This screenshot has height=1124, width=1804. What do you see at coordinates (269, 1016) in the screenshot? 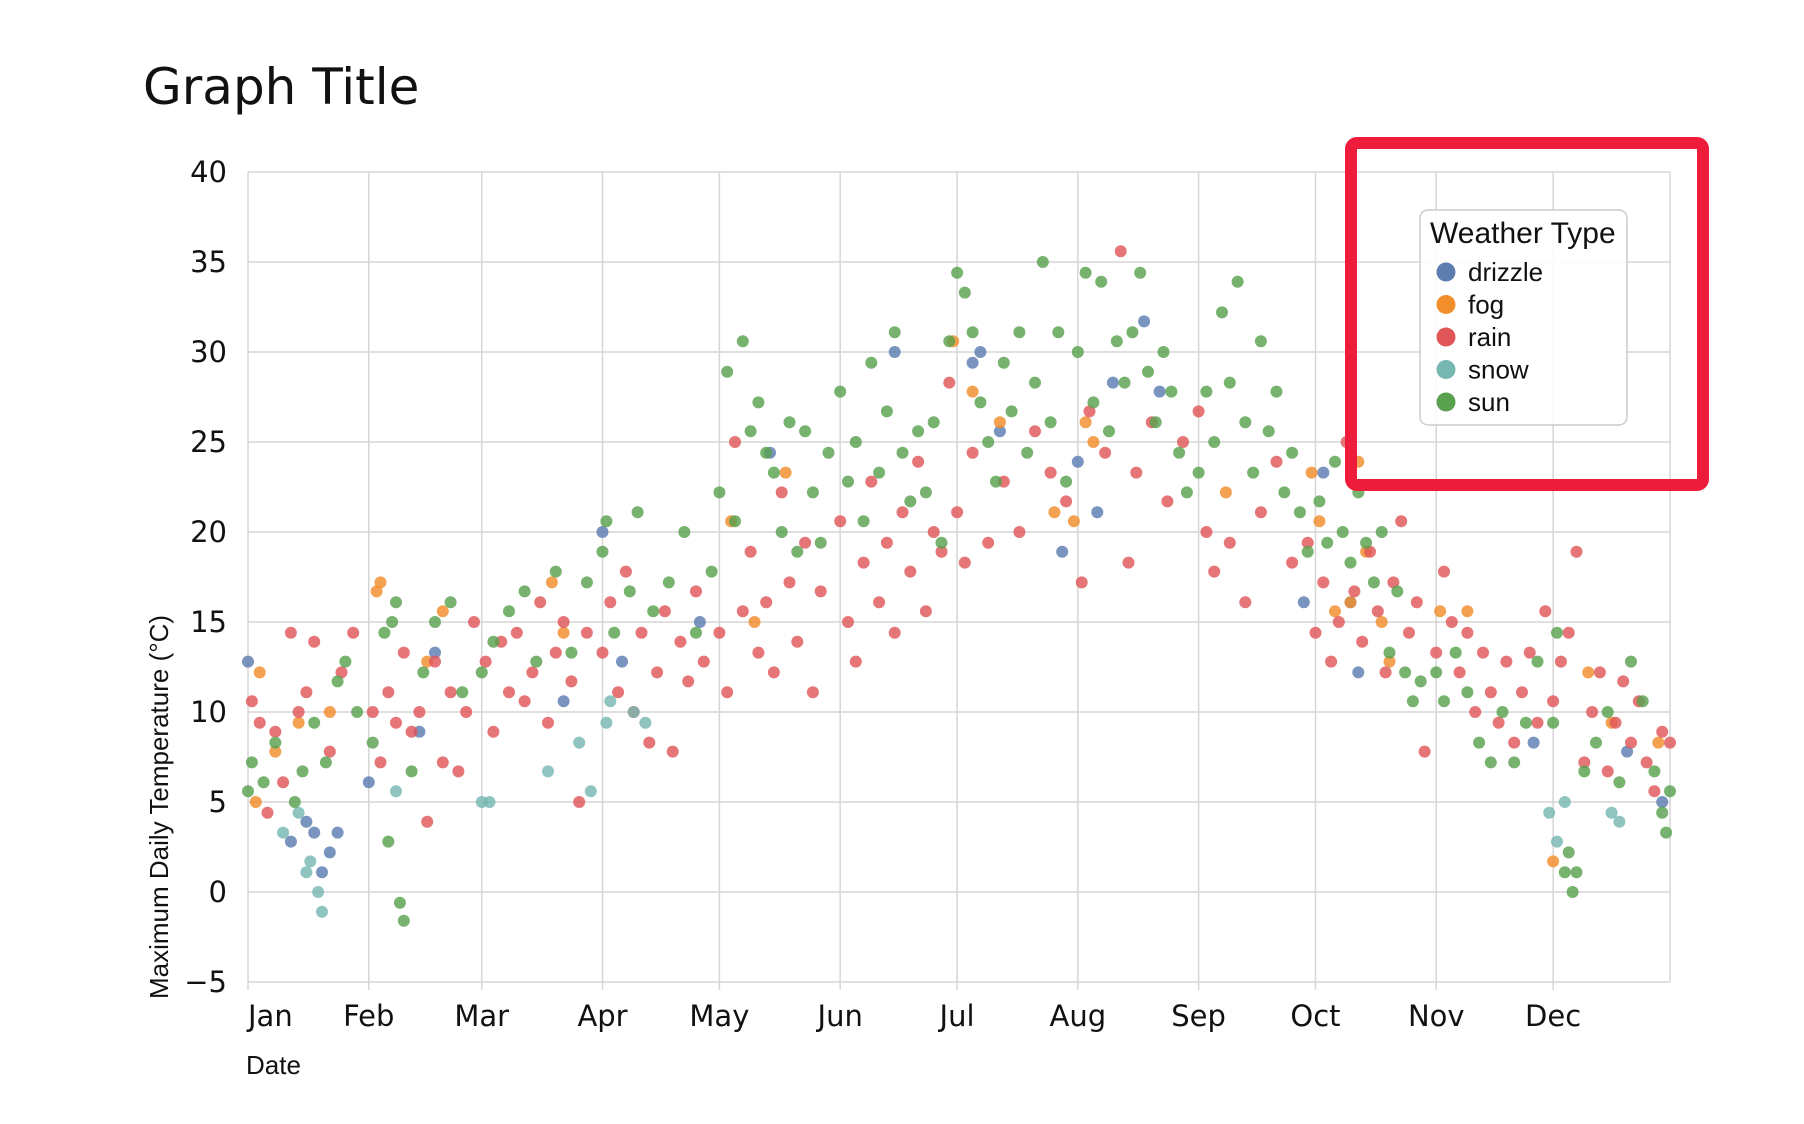
I see `x-tick-label: Jan` at bounding box center [269, 1016].